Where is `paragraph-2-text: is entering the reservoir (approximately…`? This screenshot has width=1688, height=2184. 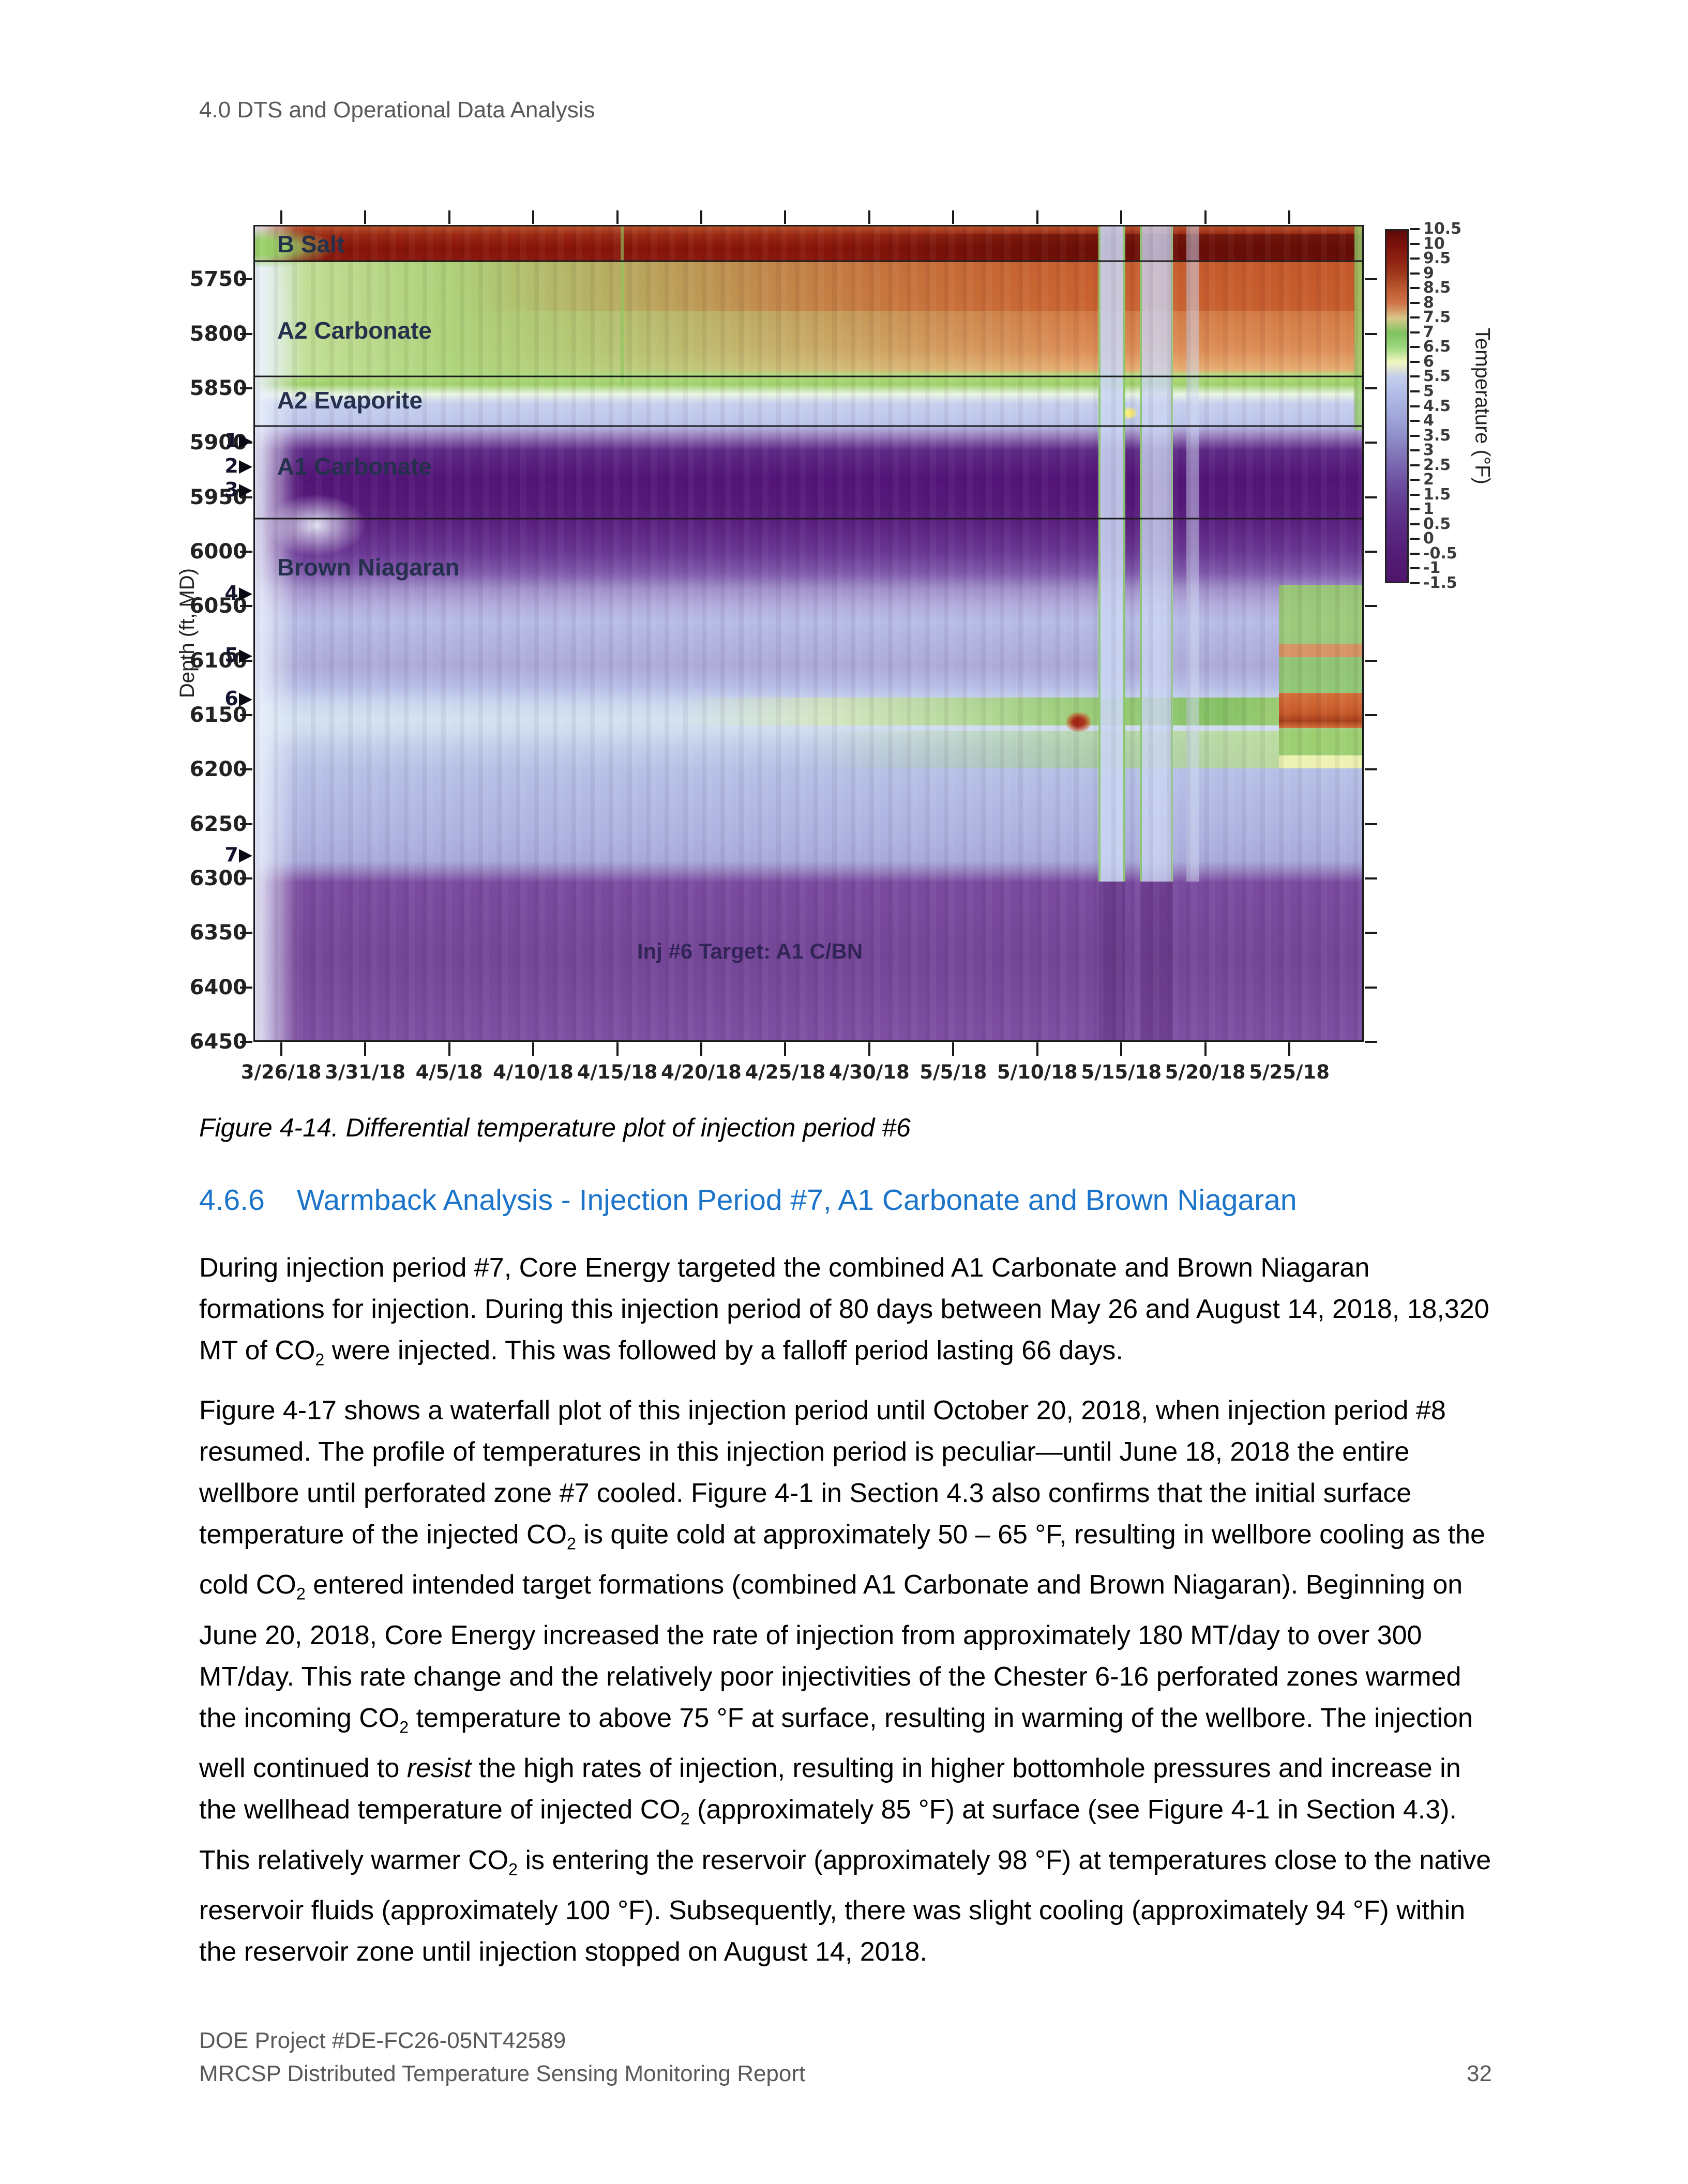
paragraph-2-text: is entering the reservoir (approximately… is located at coordinates (845, 1906).